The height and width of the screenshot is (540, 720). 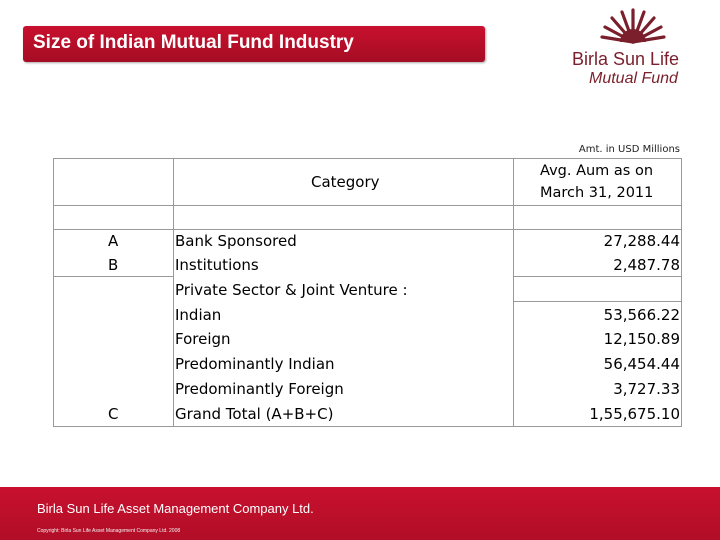 What do you see at coordinates (259, 389) in the screenshot?
I see `row-label: Predominantly Foreign` at bounding box center [259, 389].